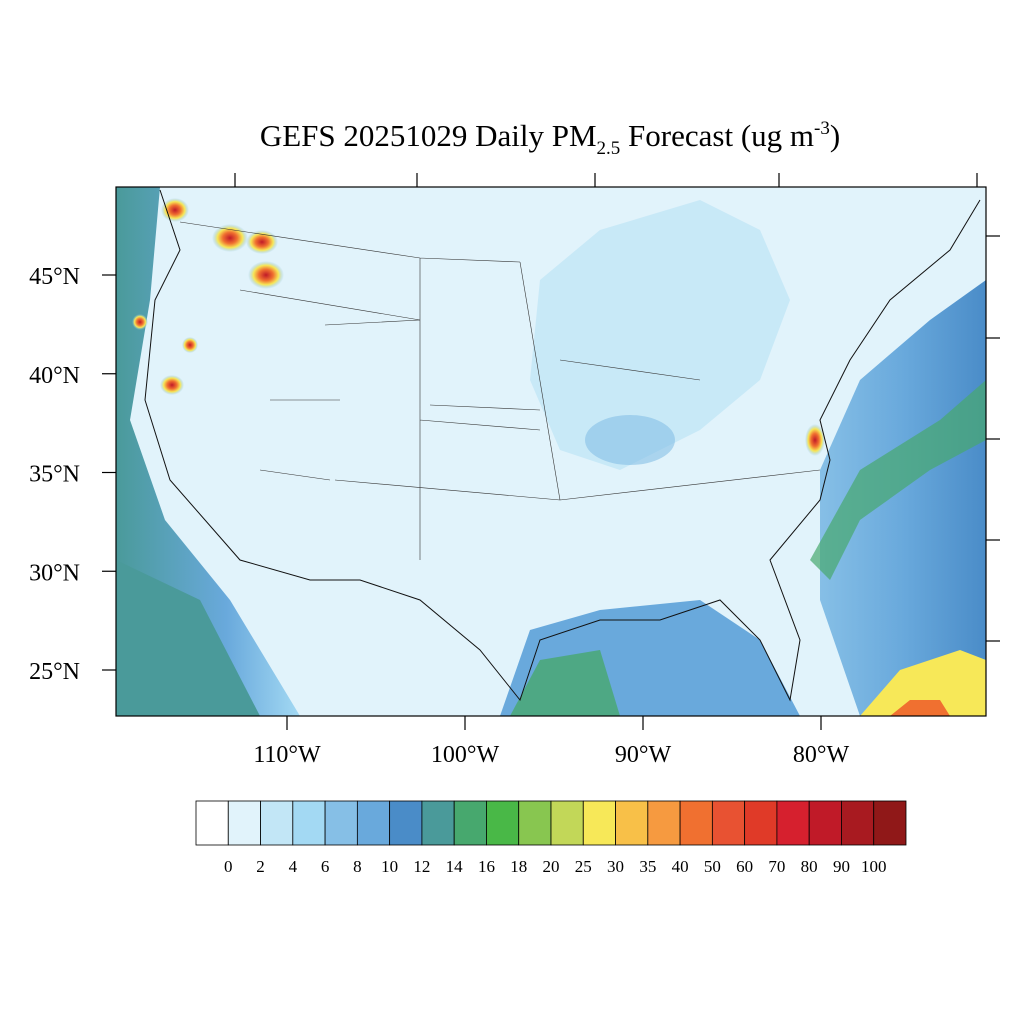 The width and height of the screenshot is (1024, 1024). Describe the element at coordinates (54, 475) in the screenshot. I see `lat-tick-label: 35°N` at that location.